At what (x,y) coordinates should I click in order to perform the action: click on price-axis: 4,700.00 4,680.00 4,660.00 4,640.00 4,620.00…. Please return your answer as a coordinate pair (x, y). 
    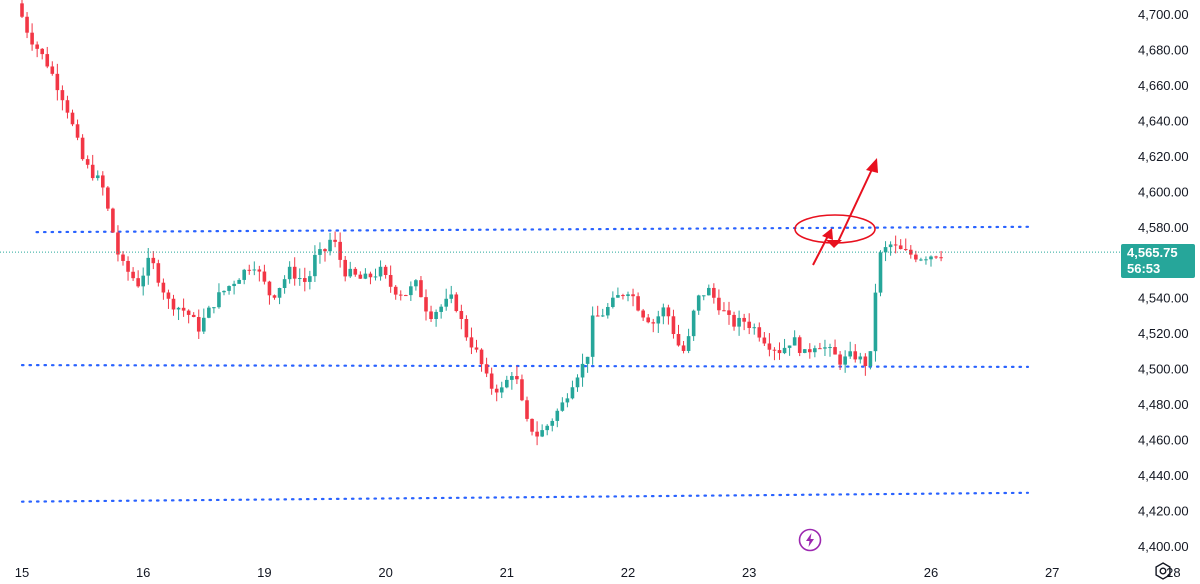
    Looking at the image, I should click on (1163, 280).